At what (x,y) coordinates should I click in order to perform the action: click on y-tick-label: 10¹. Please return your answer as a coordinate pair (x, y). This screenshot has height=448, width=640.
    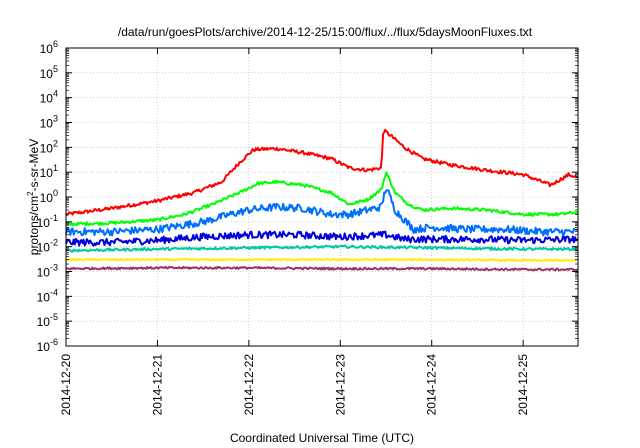
    Looking at the image, I should click on (49, 171).